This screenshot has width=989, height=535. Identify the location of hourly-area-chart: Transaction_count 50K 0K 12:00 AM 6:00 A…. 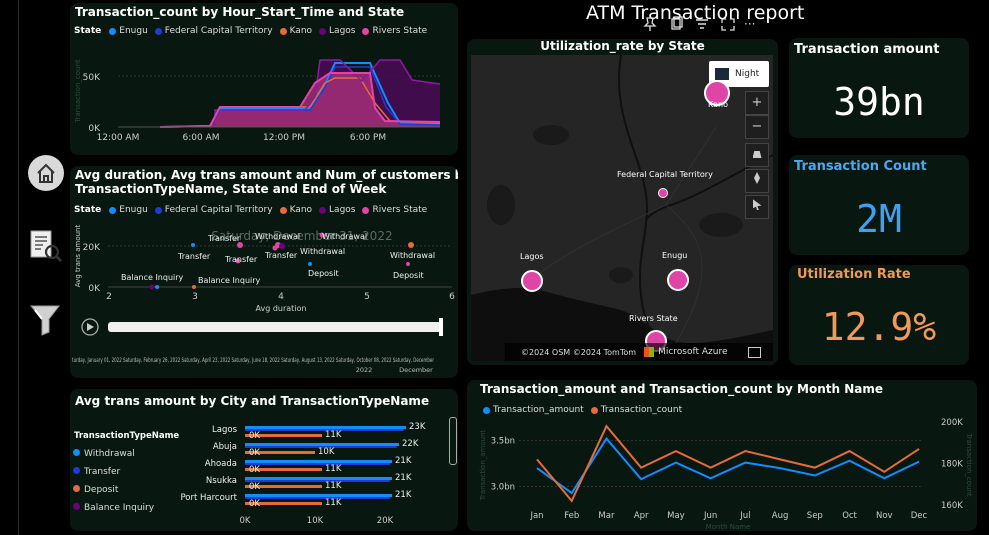
(257, 101).